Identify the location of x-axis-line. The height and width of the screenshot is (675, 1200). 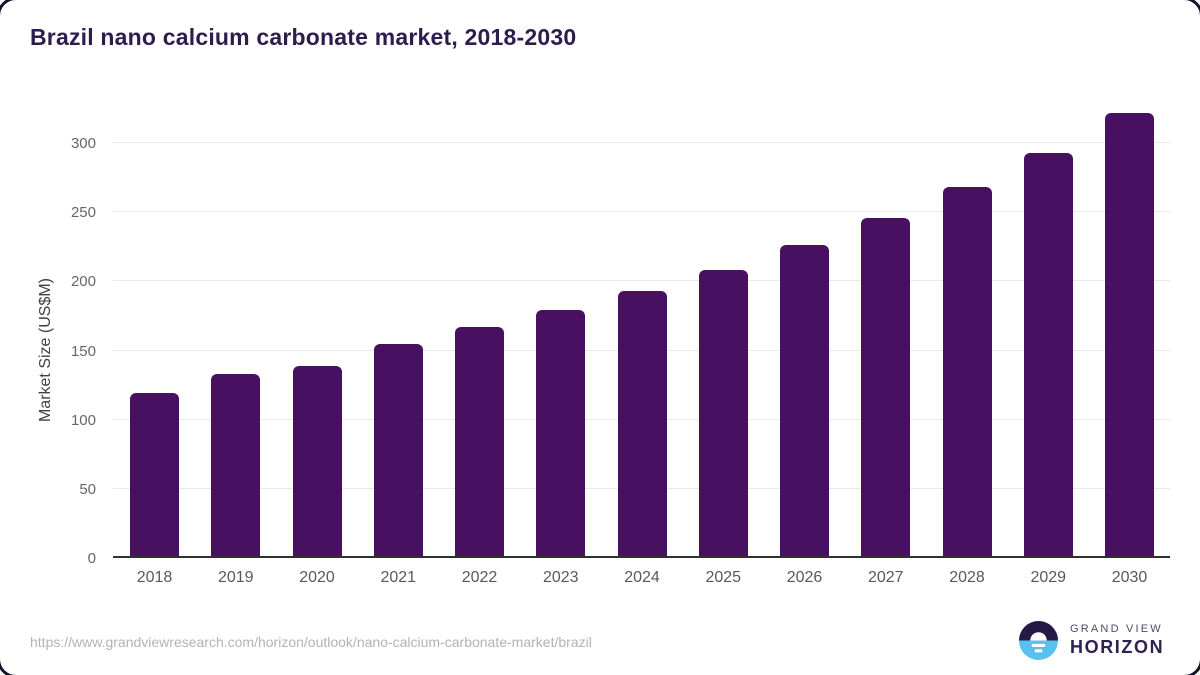
(641, 557).